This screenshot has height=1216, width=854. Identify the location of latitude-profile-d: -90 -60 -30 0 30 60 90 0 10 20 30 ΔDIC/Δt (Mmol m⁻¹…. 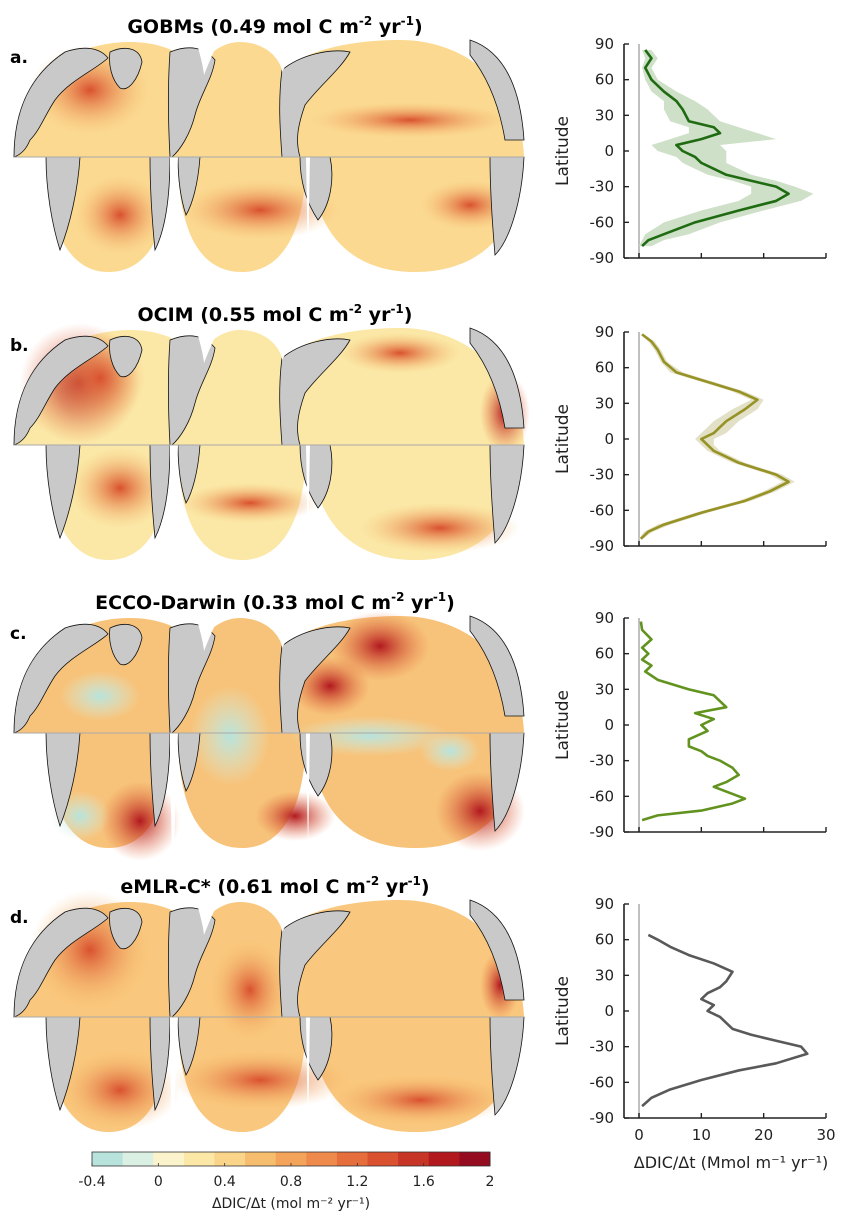
(694, 1033).